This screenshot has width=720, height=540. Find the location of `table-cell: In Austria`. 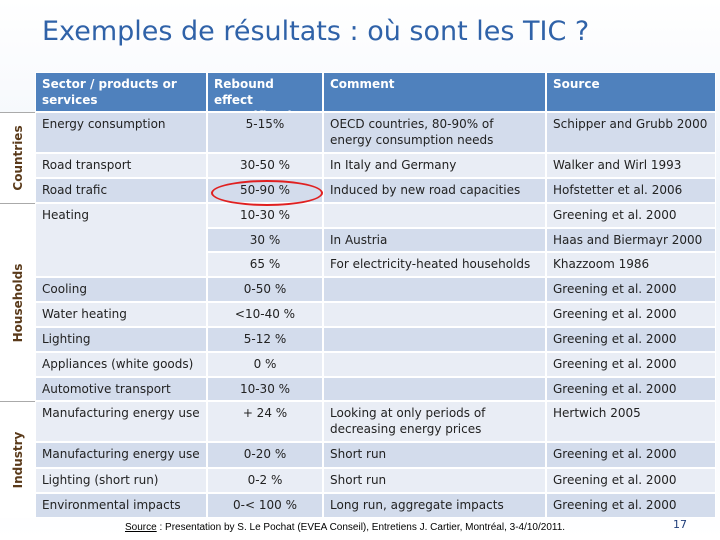

table-cell: In Austria is located at coordinates (434, 240).